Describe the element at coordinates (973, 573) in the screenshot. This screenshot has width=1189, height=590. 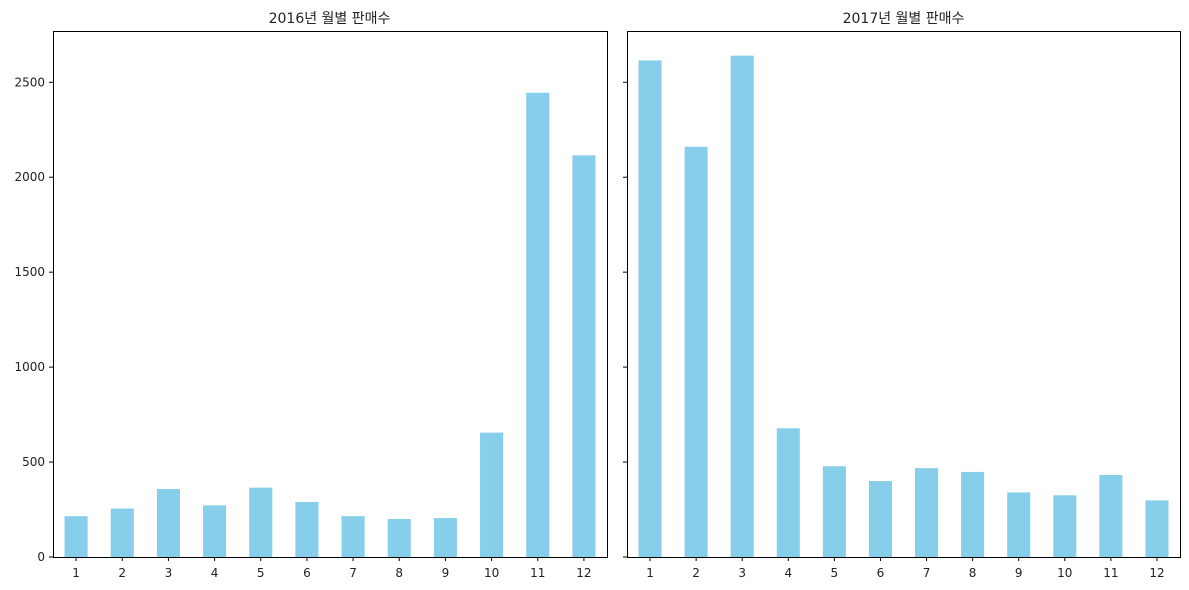
I see `x-tick-label-2017-8: 8` at that location.